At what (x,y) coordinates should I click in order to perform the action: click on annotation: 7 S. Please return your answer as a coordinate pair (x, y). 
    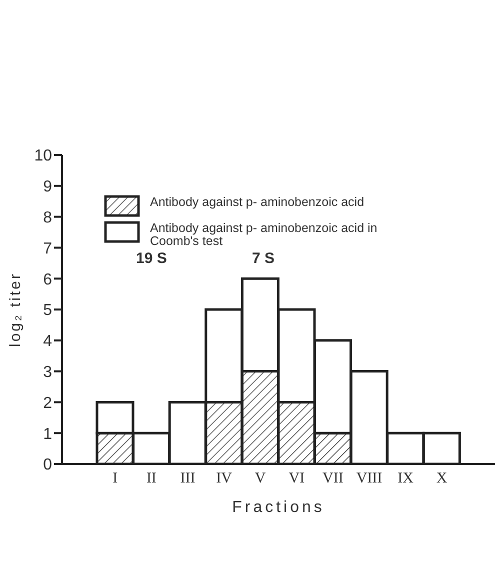
    Looking at the image, I should click on (263, 258).